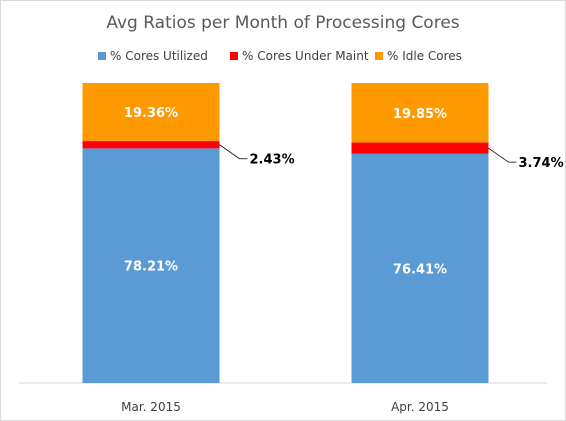 Image resolution: width=566 pixels, height=421 pixels. Describe the element at coordinates (420, 407) in the screenshot. I see `category-label-1: Apr. 2015` at that location.